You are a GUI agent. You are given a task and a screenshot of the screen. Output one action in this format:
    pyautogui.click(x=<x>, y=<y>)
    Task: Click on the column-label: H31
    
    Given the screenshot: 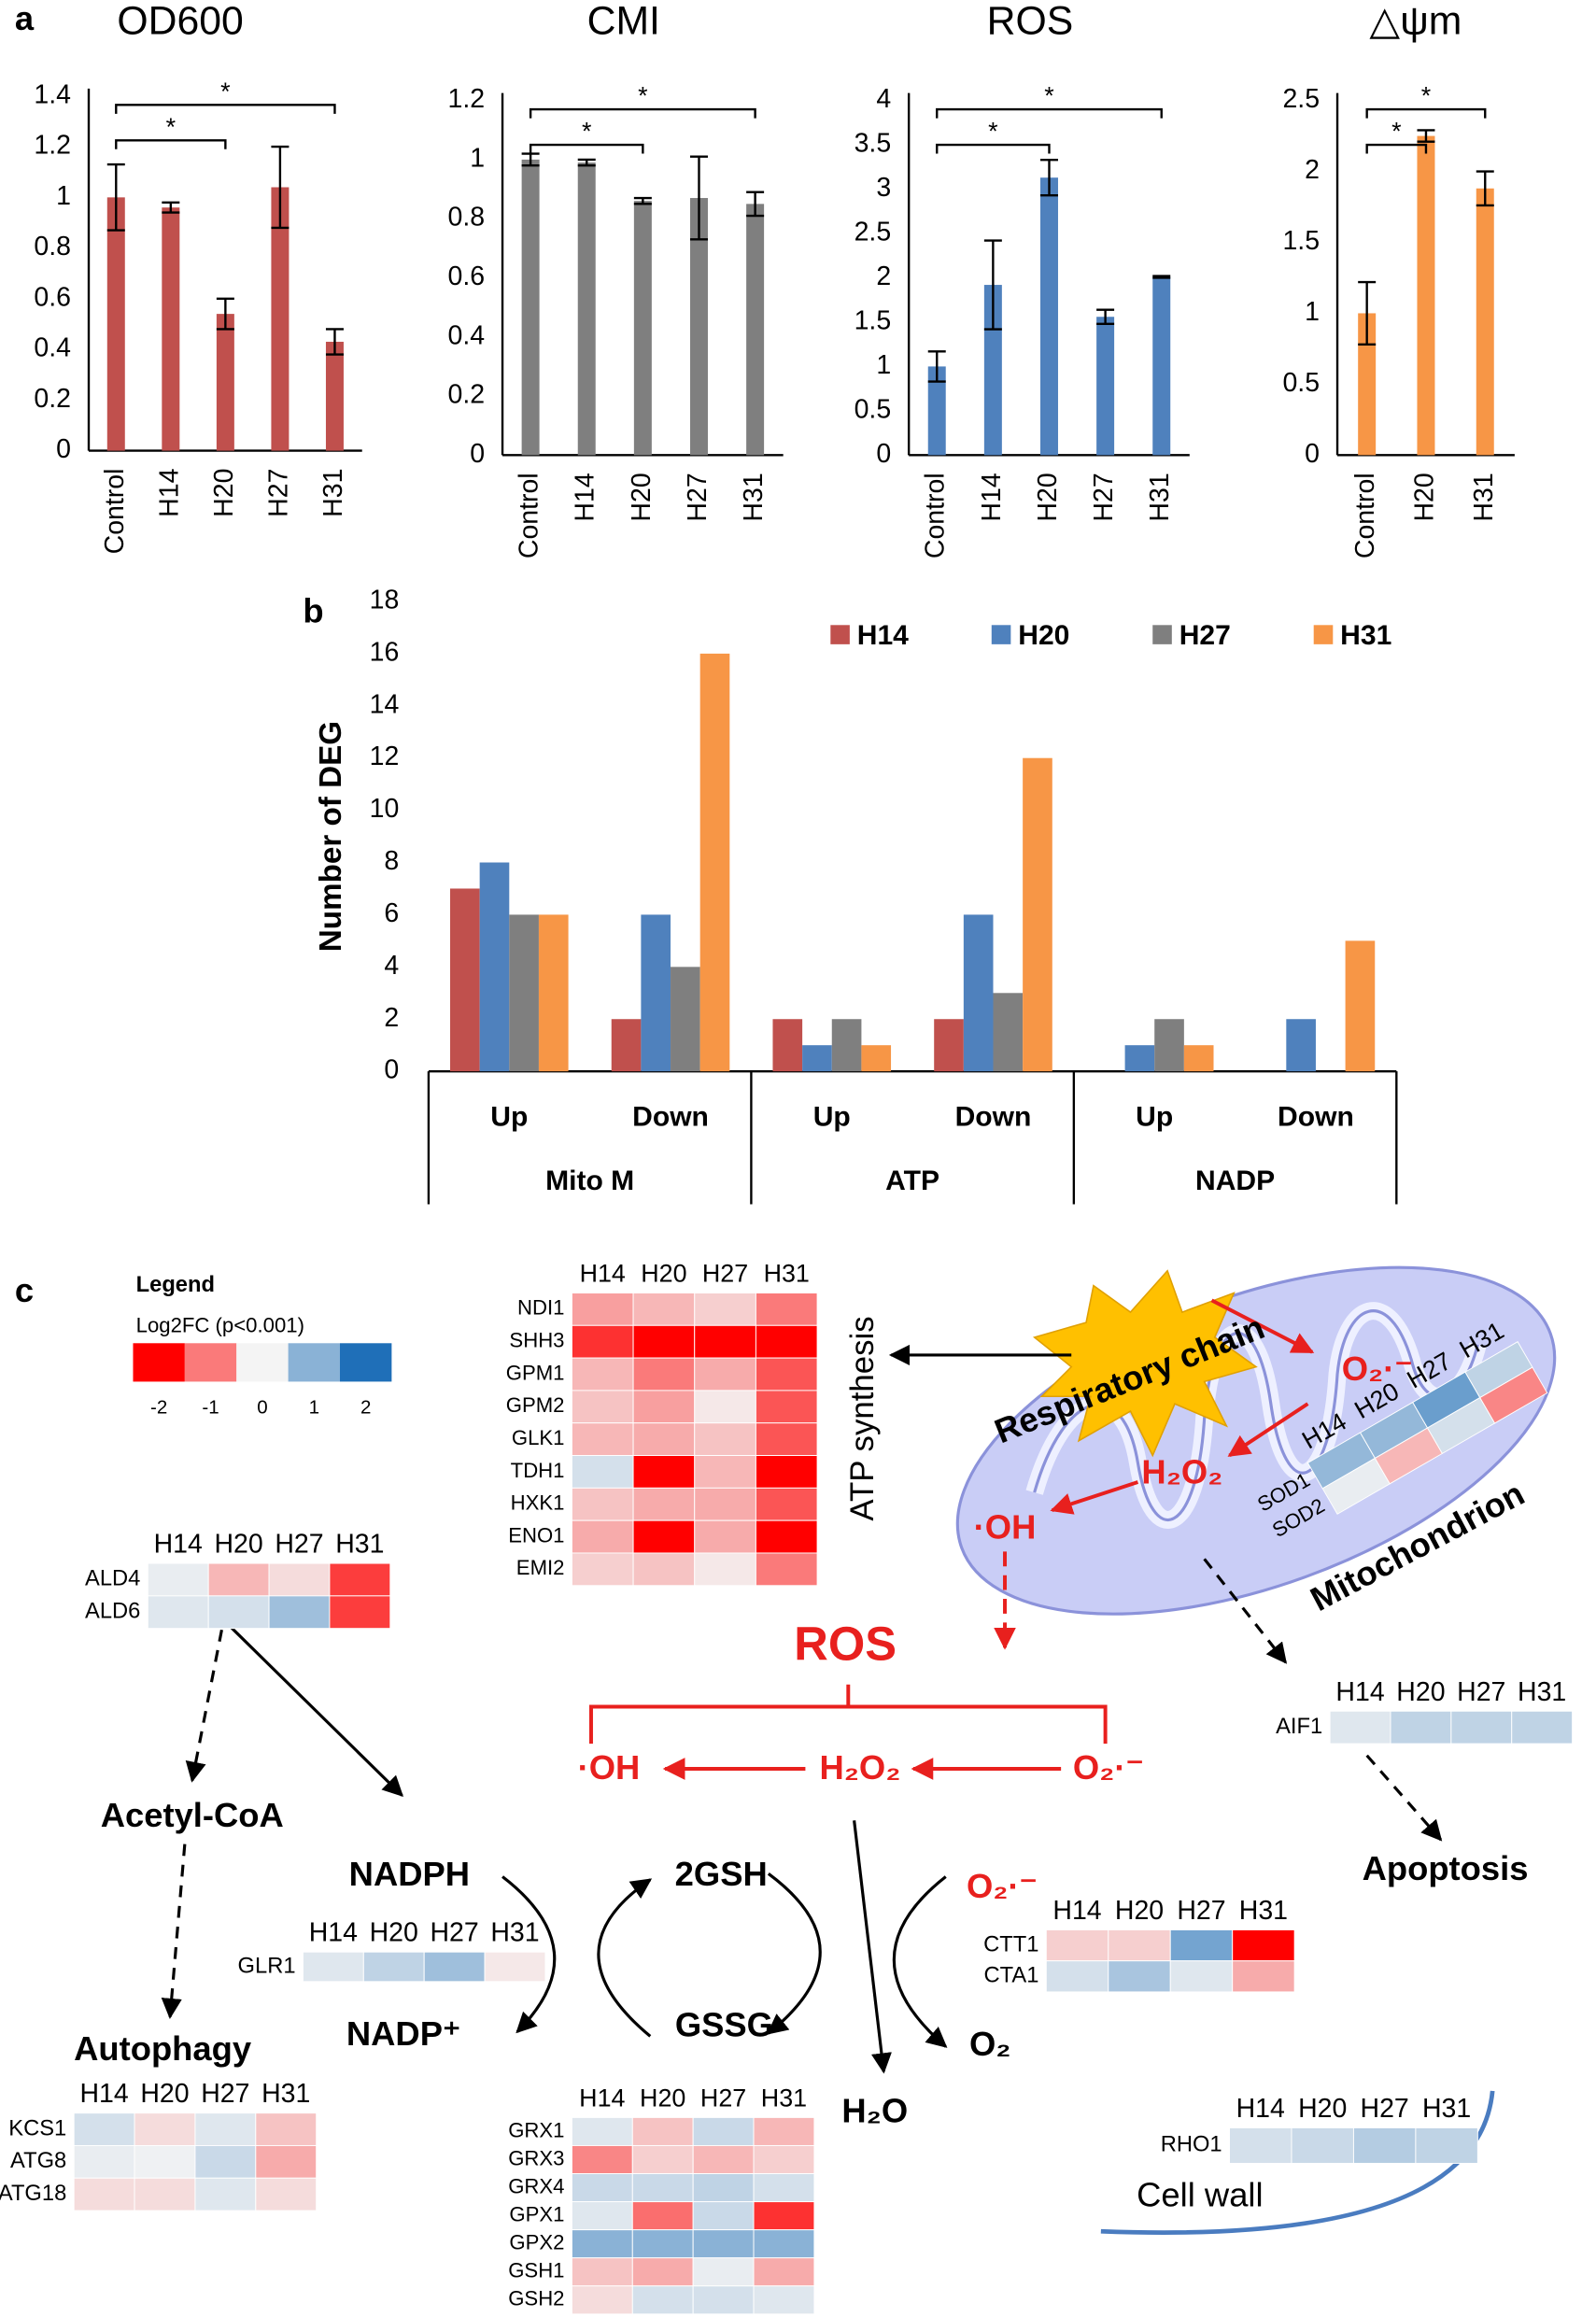 What is the action you would take?
    pyautogui.click(x=359, y=1545)
    